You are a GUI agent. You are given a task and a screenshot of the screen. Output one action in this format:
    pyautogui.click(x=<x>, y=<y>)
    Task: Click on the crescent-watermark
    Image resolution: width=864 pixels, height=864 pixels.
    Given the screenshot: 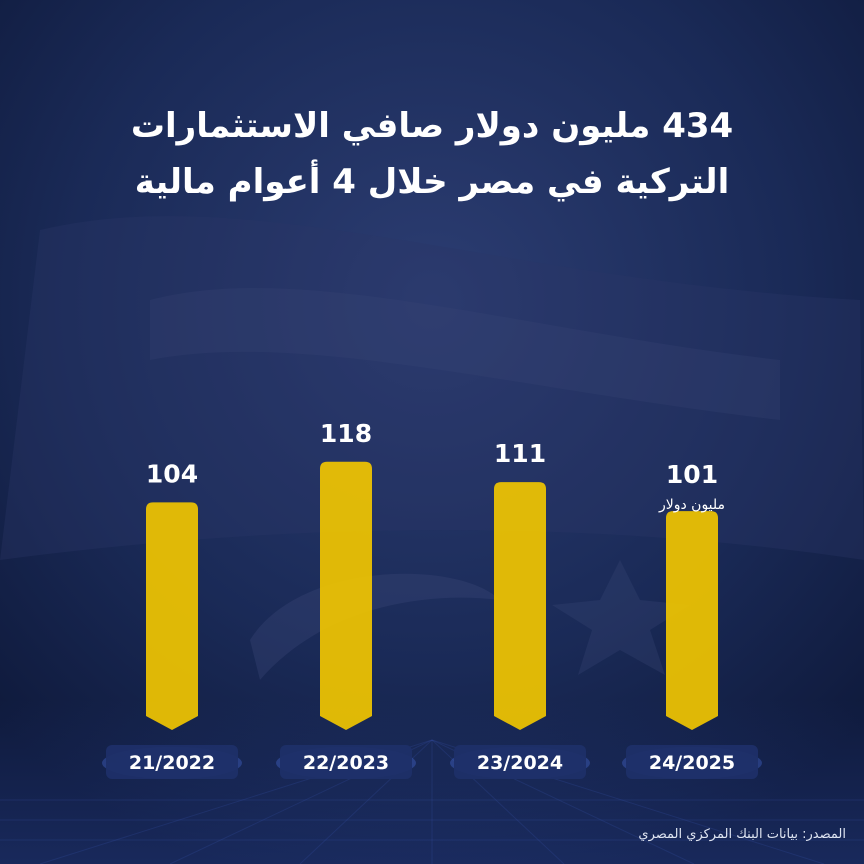 What is the action you would take?
    pyautogui.click(x=375, y=626)
    